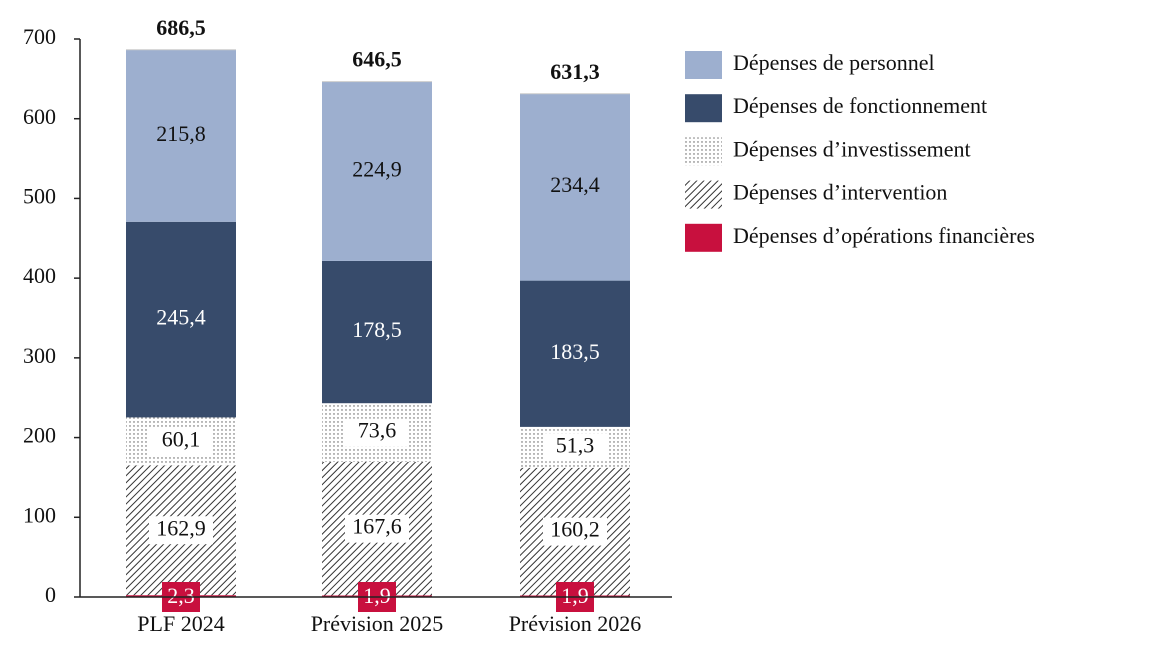 The width and height of the screenshot is (1149, 649). Describe the element at coordinates (575, 71) in the screenshot. I see `total-label: 631,3` at that location.